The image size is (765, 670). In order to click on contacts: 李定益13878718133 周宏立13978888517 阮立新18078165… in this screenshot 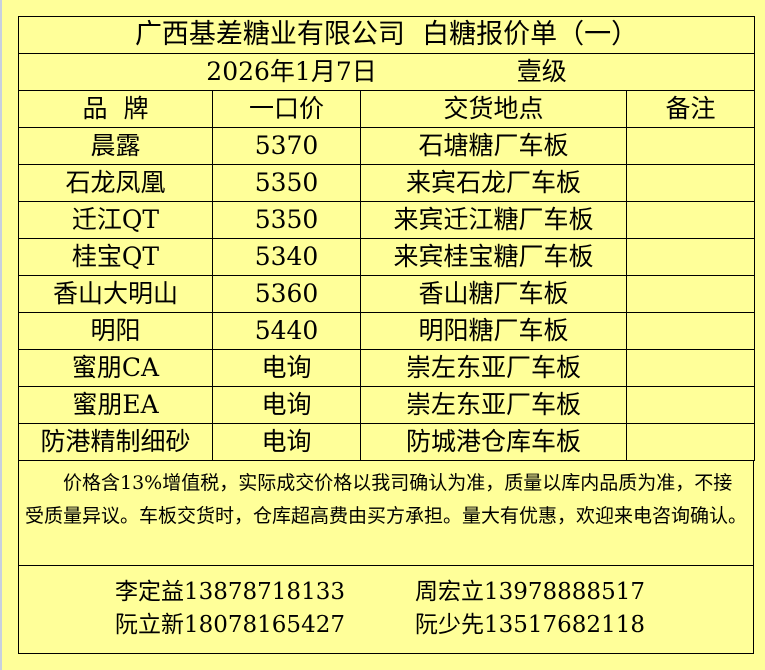, I will do `click(386, 610)`.